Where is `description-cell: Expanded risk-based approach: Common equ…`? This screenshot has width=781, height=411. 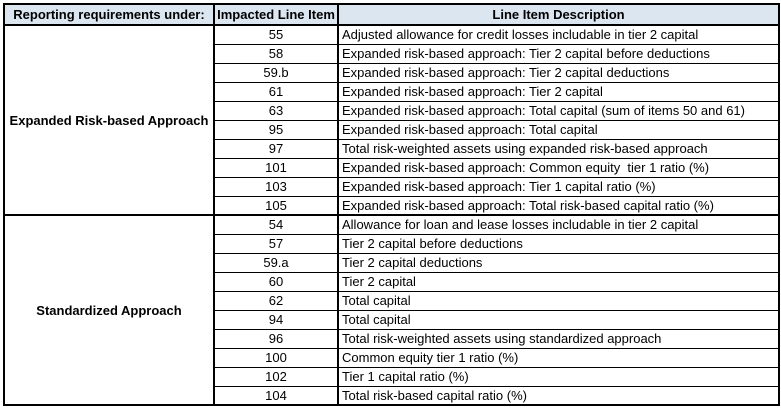
description-cell: Expanded risk-based approach: Common equ… is located at coordinates (558, 167).